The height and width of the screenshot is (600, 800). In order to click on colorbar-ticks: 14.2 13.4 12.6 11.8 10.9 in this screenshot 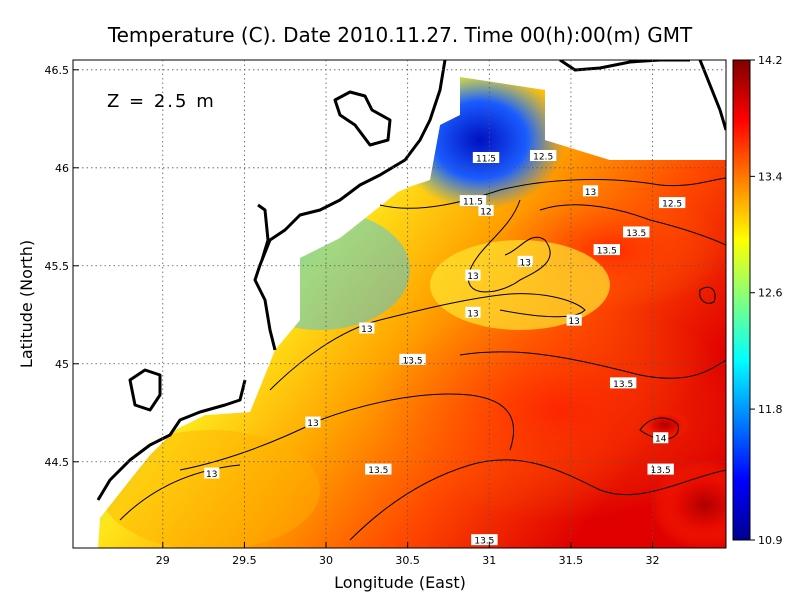, I will do `click(766, 300)`.